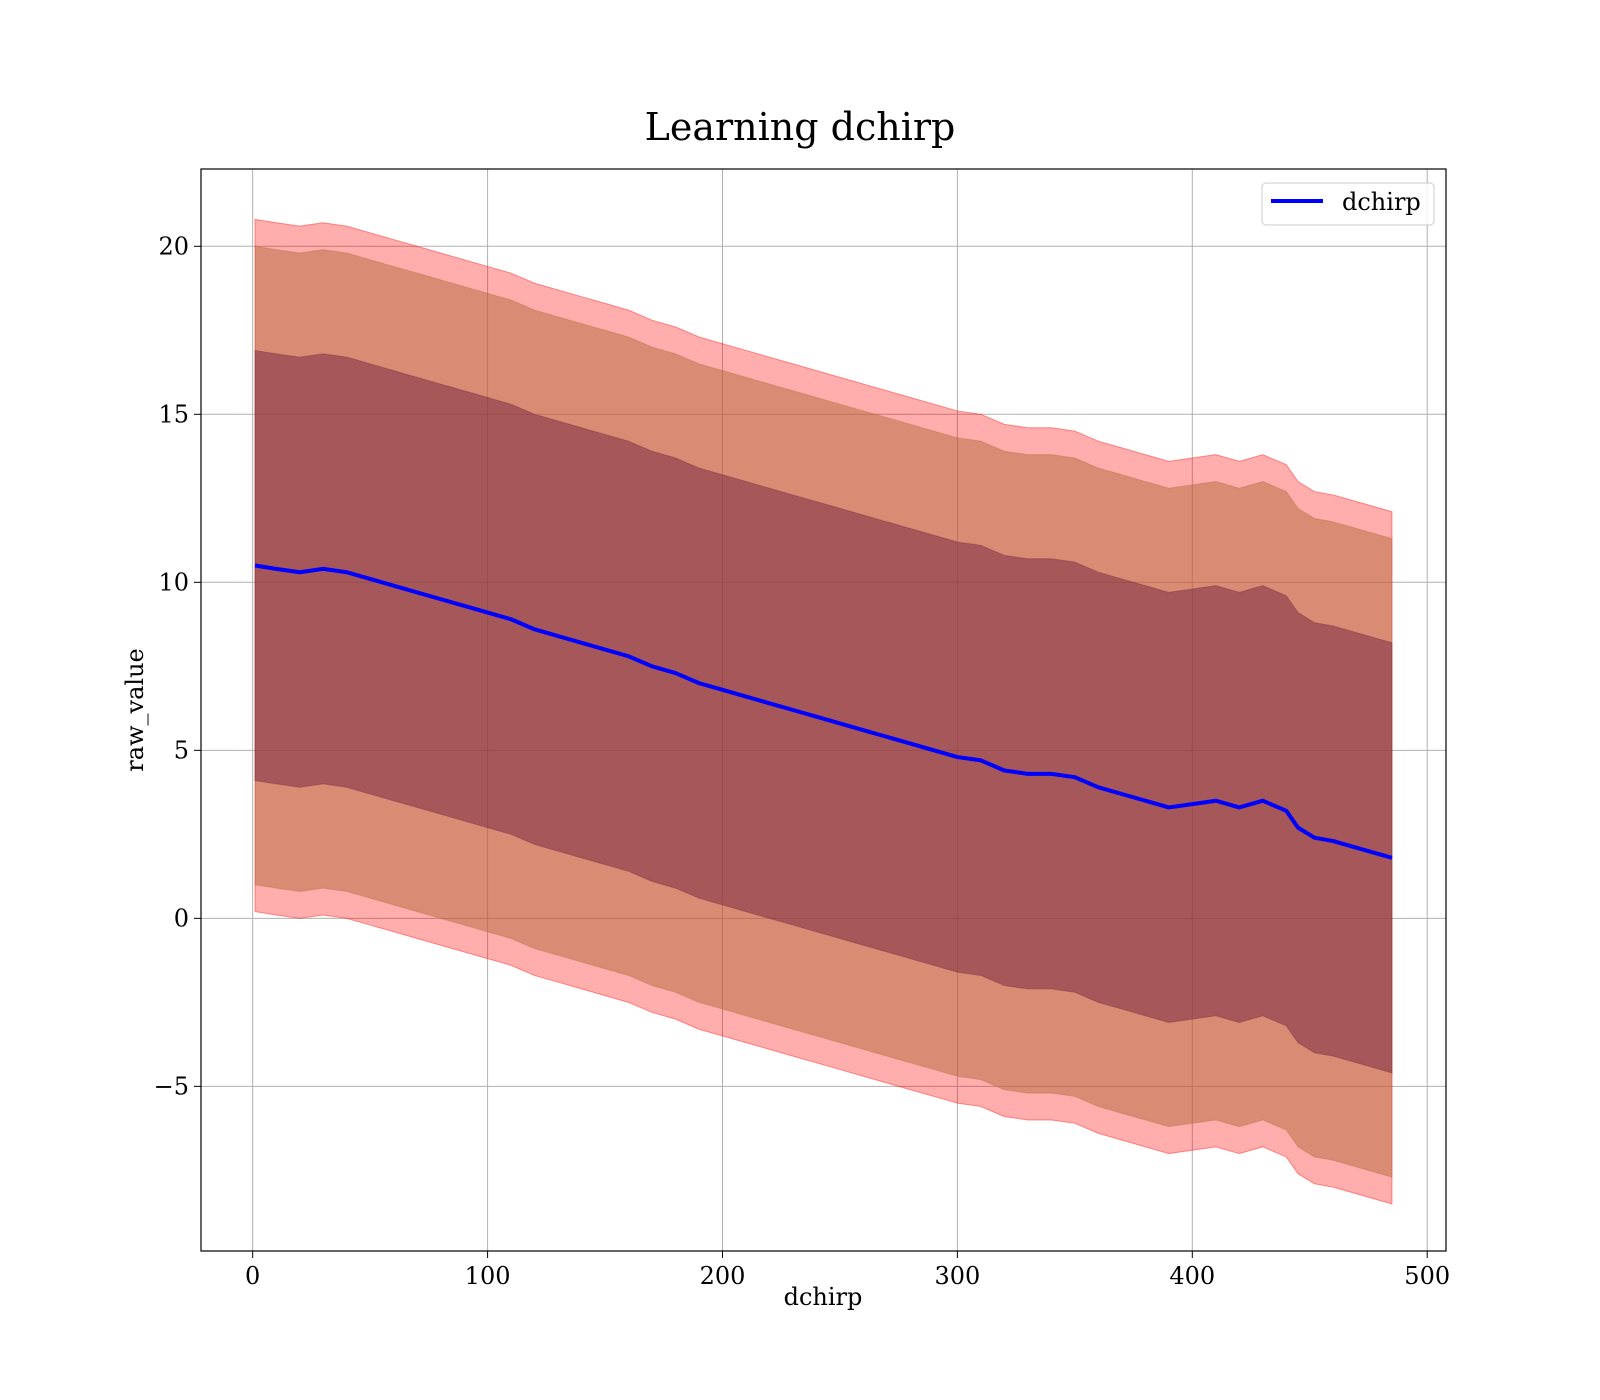 Image resolution: width=1600 pixels, height=1400 pixels. What do you see at coordinates (723, 1276) in the screenshot?
I see `x-tick-label: 200` at bounding box center [723, 1276].